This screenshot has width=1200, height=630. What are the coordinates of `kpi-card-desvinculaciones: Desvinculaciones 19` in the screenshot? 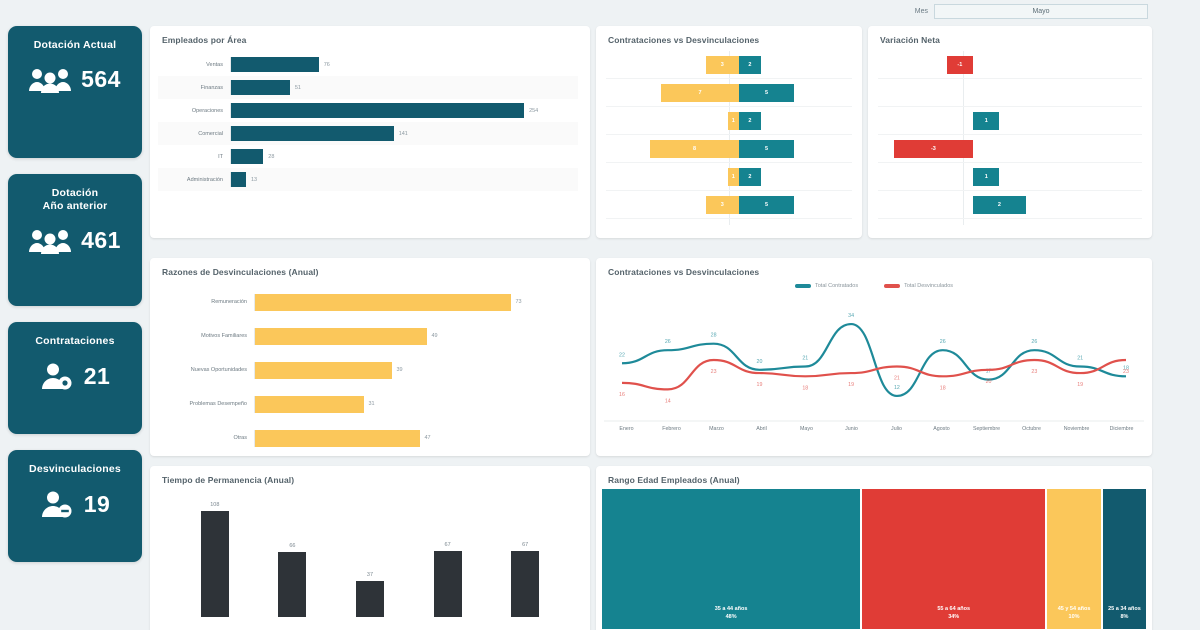 It's located at (75, 506).